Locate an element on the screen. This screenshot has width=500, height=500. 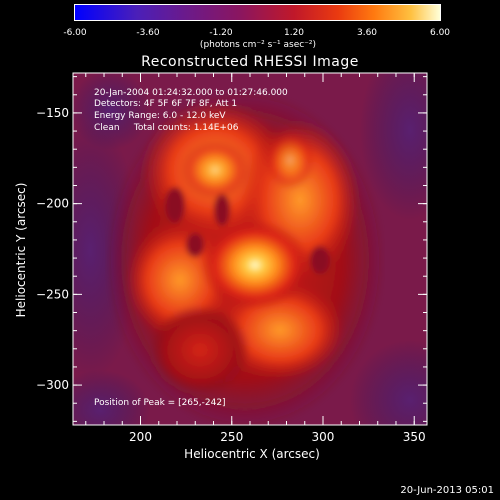
annotation-energy-range: Energy Range: 6.0 - 12.0 keV is located at coordinates (160, 116).